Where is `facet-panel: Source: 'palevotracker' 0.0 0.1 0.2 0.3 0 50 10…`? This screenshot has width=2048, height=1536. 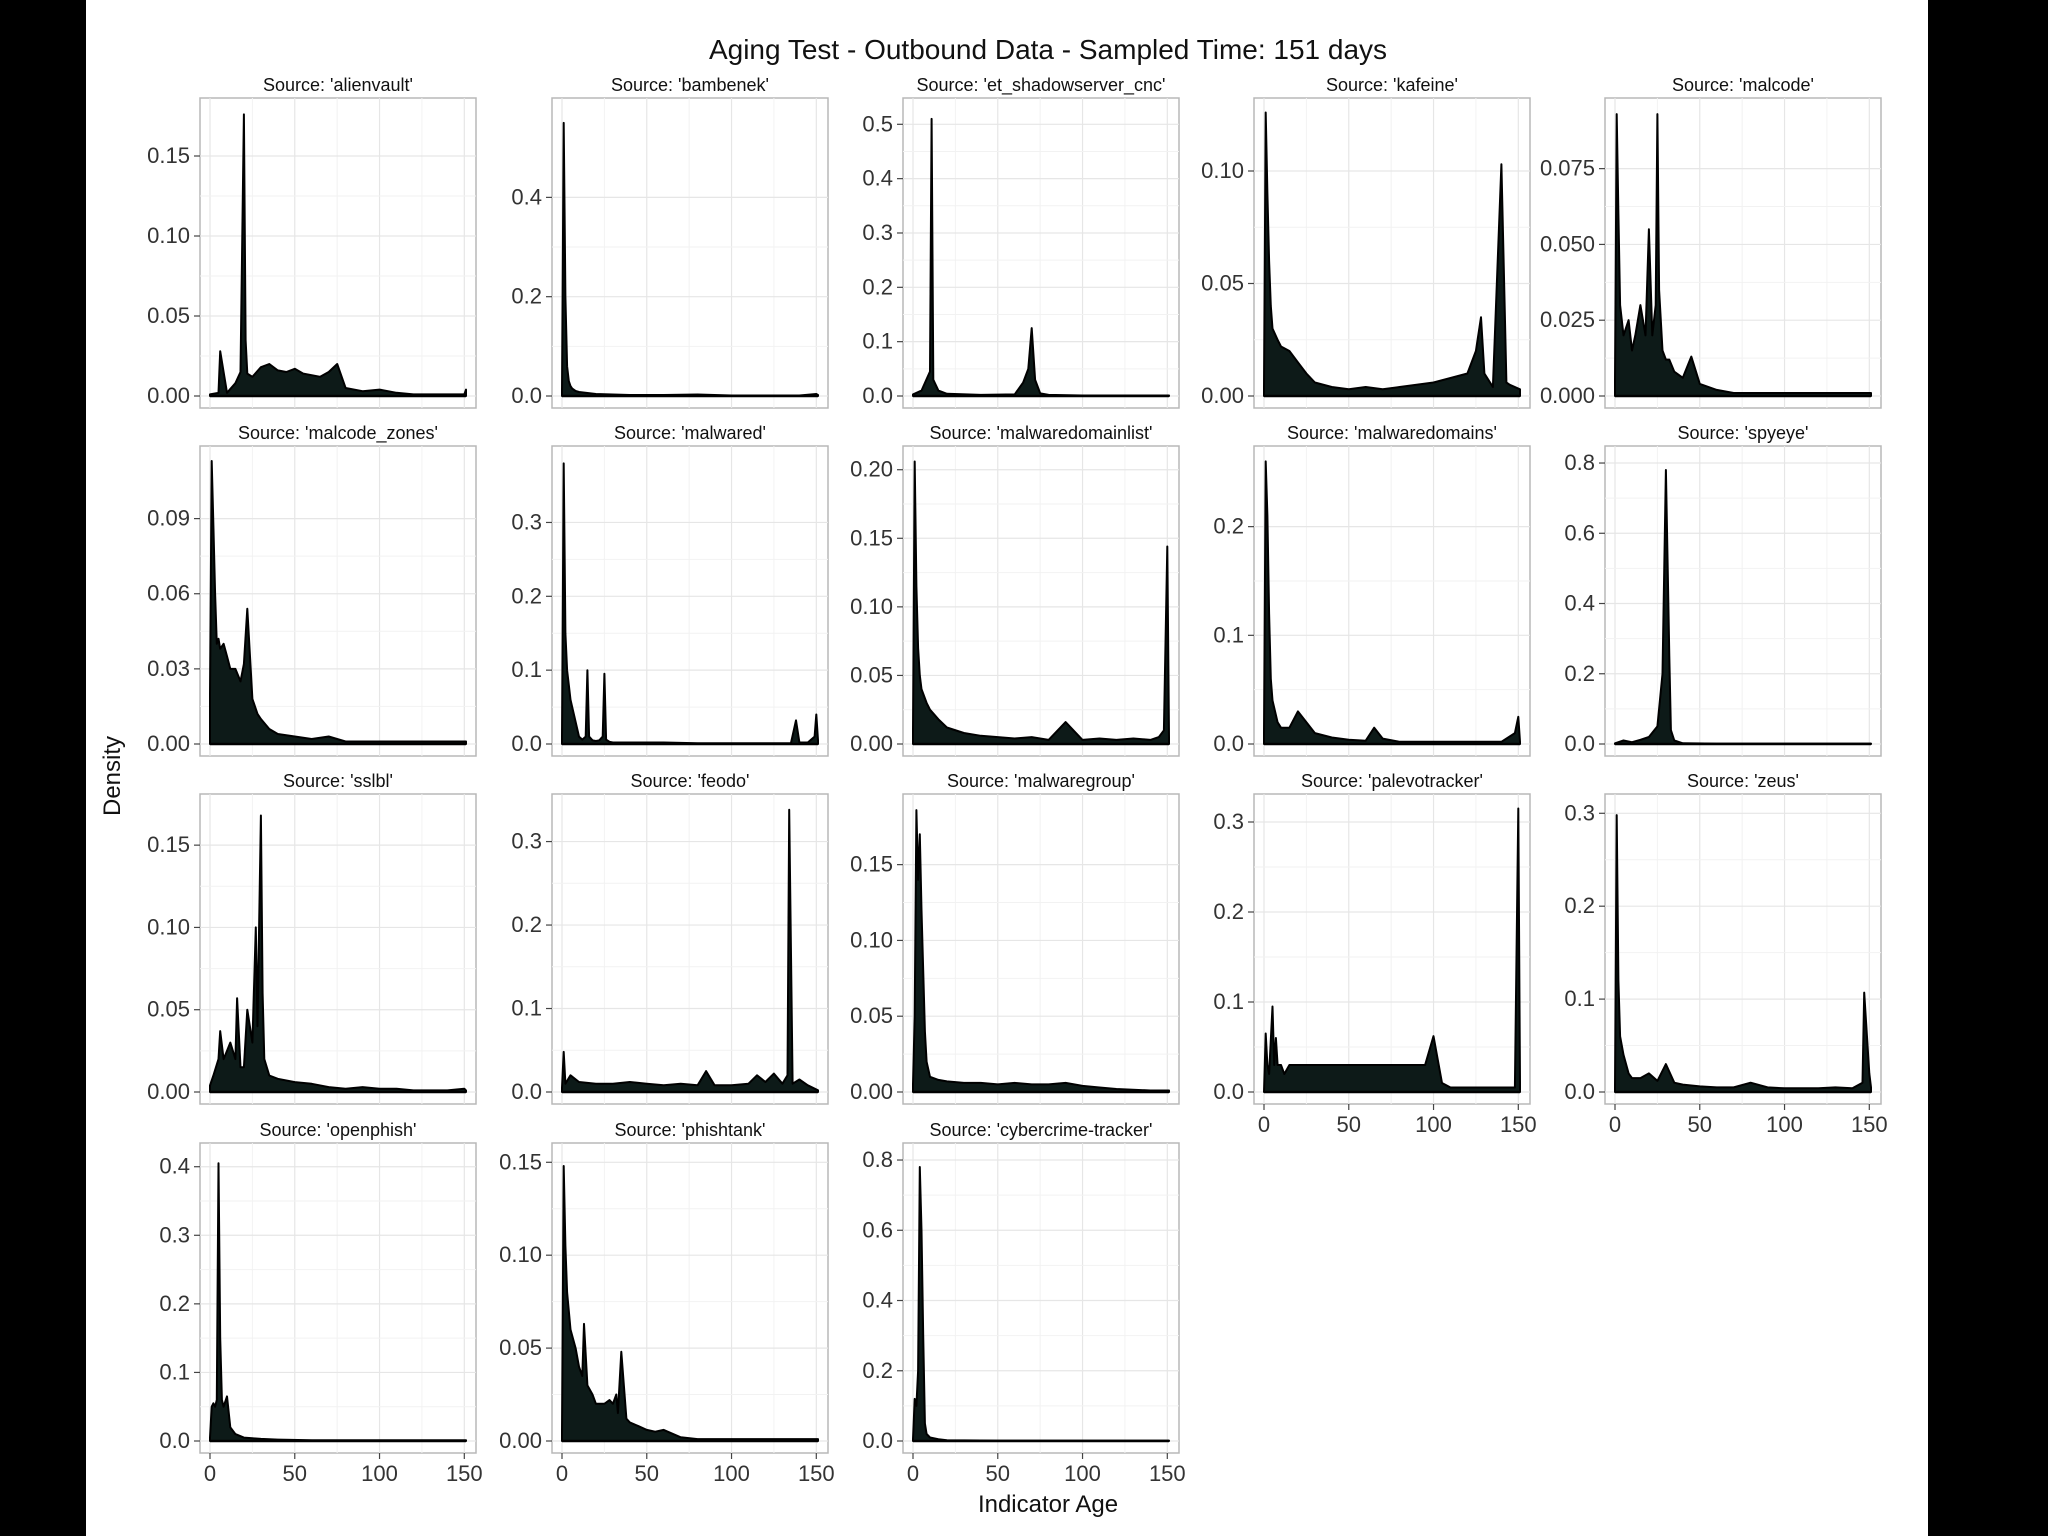 facet-panel: Source: 'palevotracker' 0.0 0.1 0.2 0.3 0 50 10… is located at coordinates (1374, 954).